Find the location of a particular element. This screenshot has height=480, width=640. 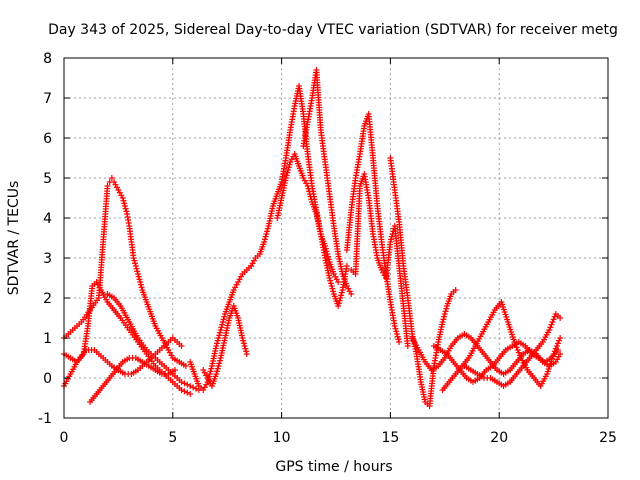

y-tick-label: 6 is located at coordinates (47, 139).